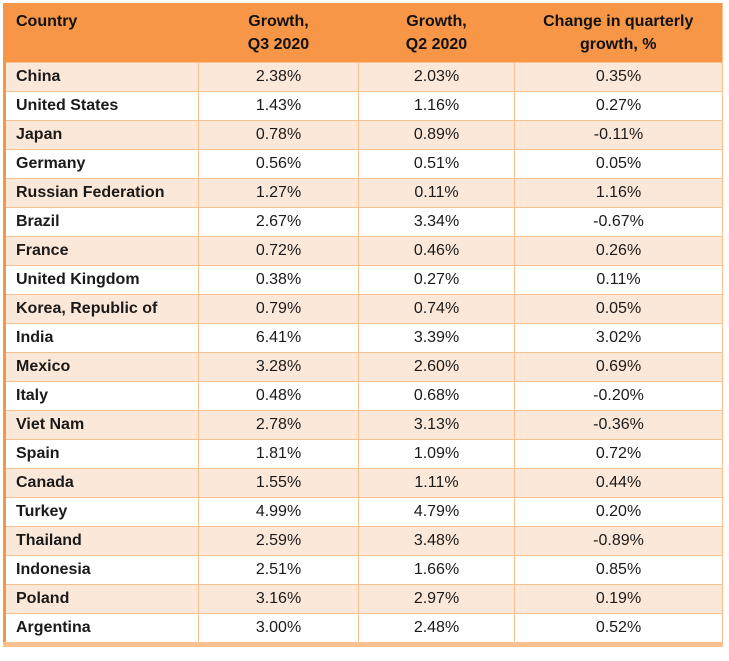 Image resolution: width=729 pixels, height=661 pixels. I want to click on growth-q2-cell: 1.09%, so click(436, 454).